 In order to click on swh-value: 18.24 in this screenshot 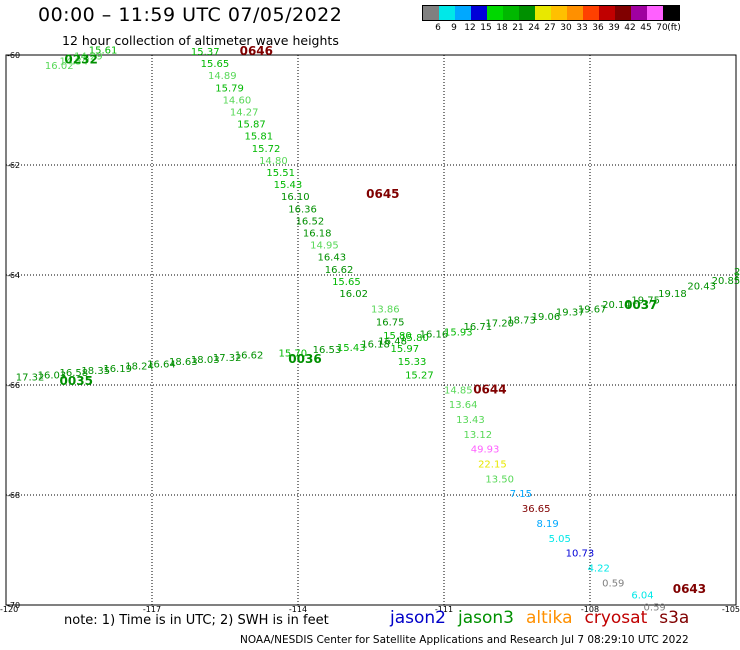, I will do `click(139, 367)`.